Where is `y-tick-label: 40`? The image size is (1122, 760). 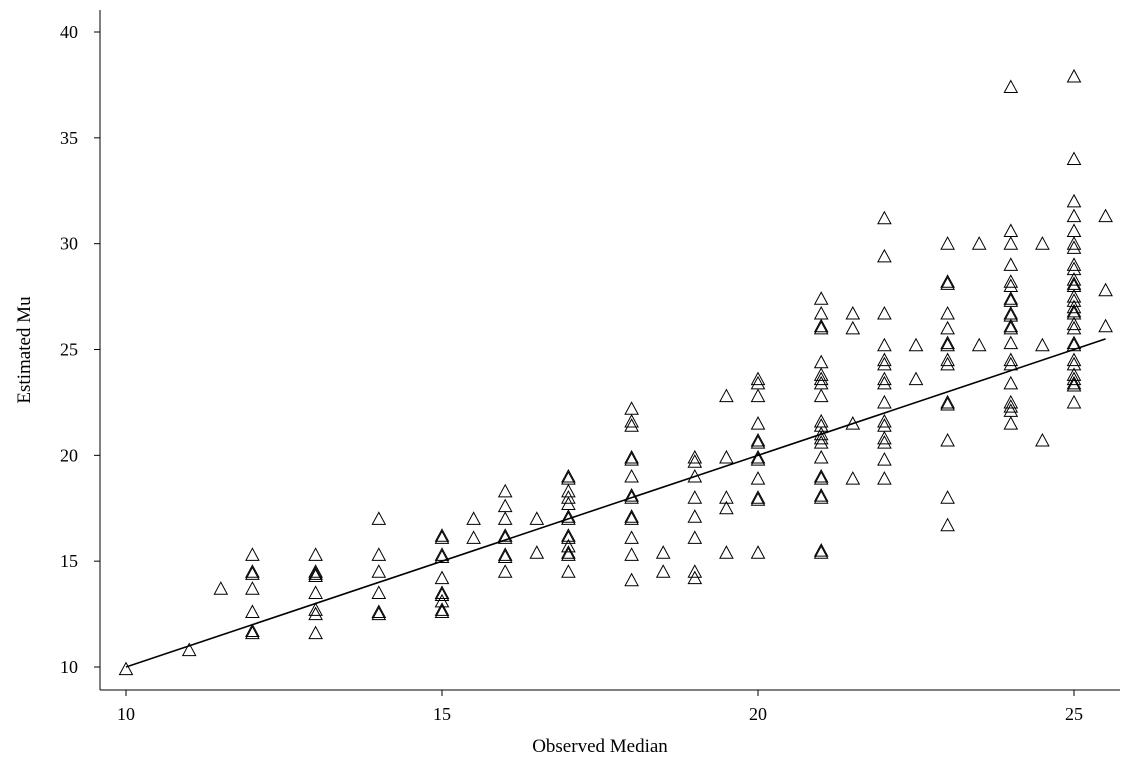
y-tick-label: 40 is located at coordinates (69, 32).